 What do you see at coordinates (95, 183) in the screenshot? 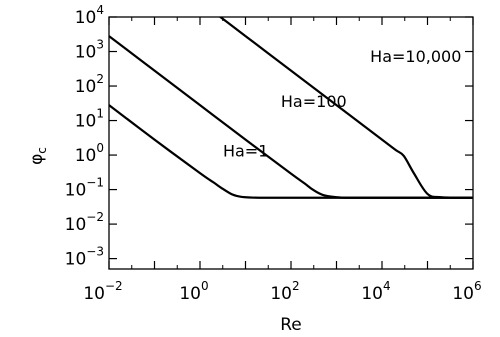
I see `y-tick-exponent: −1` at bounding box center [95, 183].